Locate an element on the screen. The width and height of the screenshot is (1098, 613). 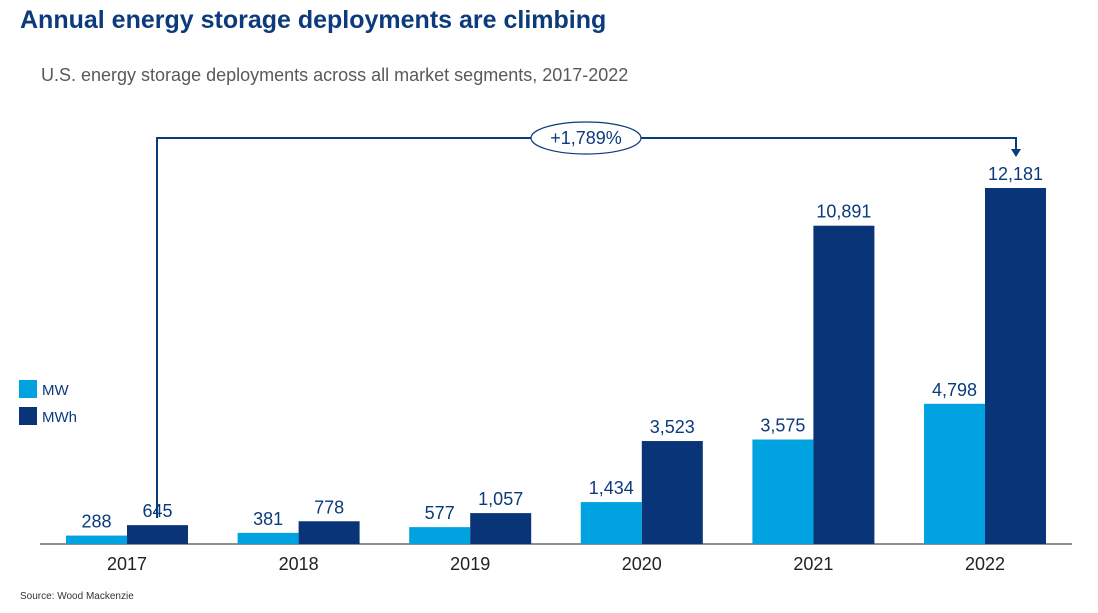
growth-label: +1,789% is located at coordinates (586, 138).